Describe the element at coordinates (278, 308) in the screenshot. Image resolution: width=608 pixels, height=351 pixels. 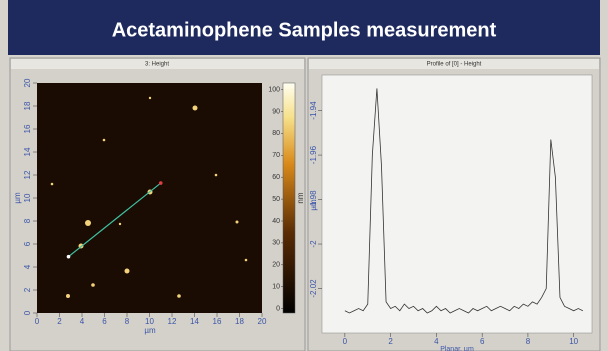
I see `colorbar-tick-label: 0` at that location.